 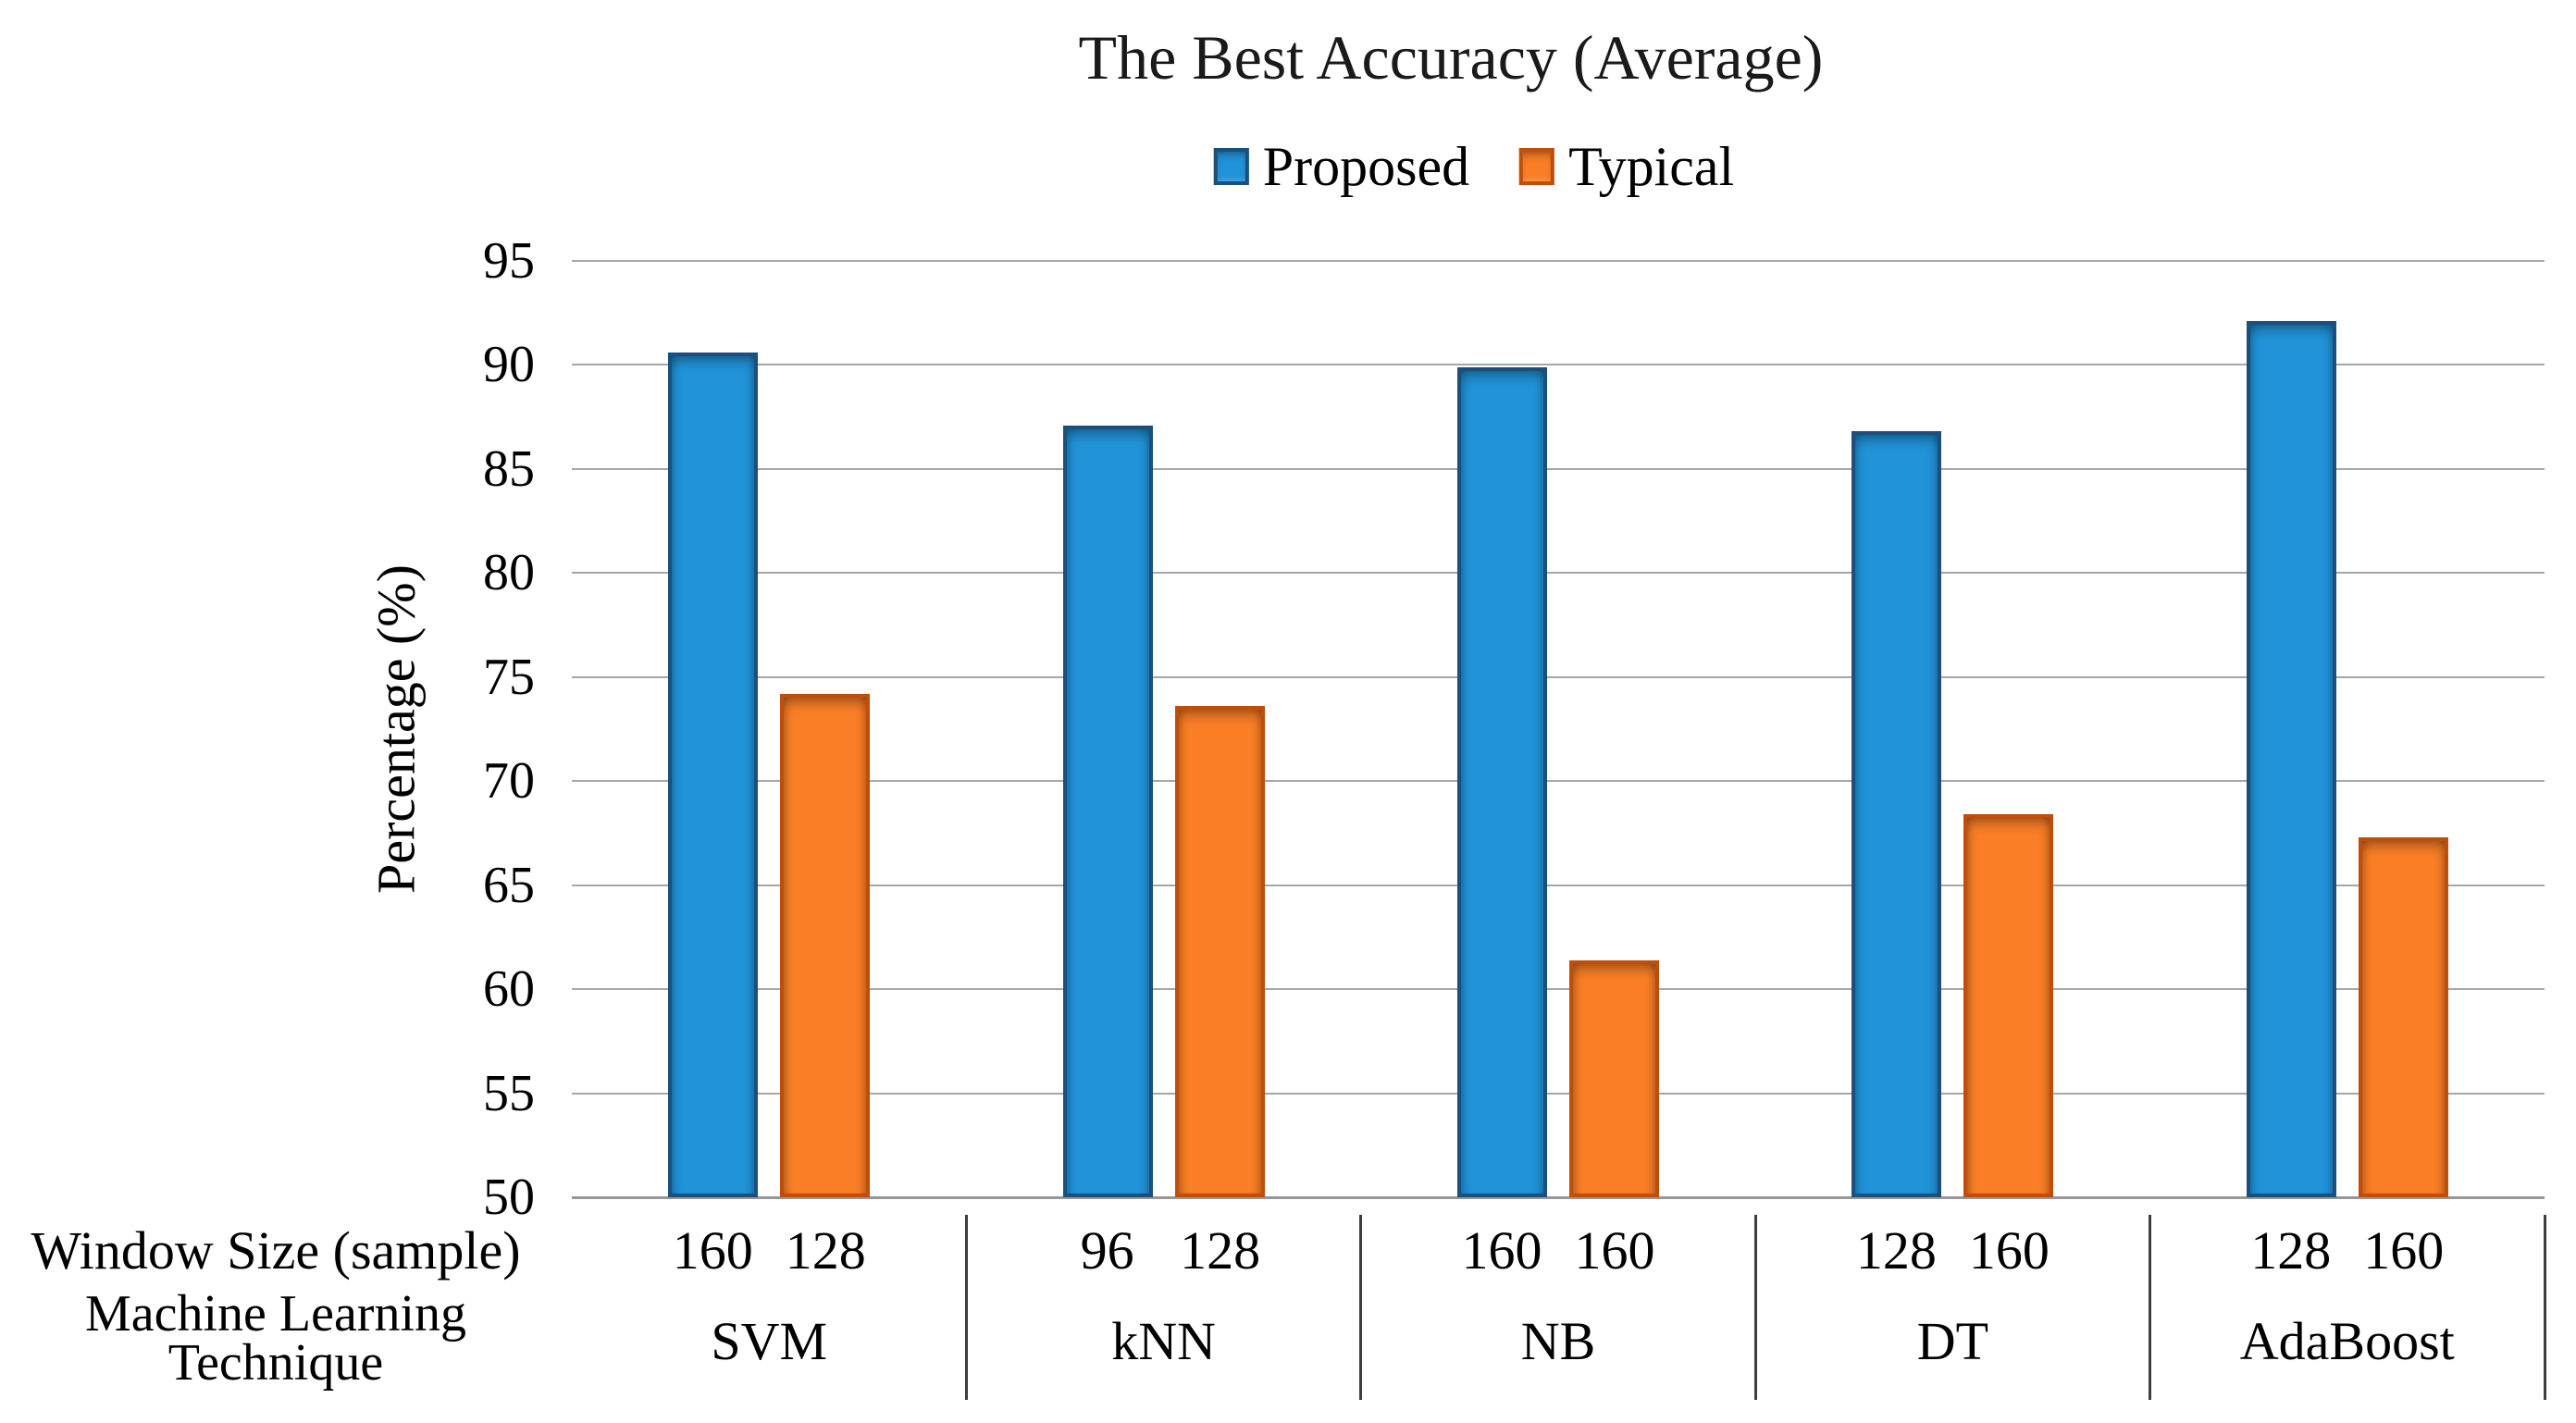 I want to click on proposed-bar-adaboost, so click(x=2291, y=759).